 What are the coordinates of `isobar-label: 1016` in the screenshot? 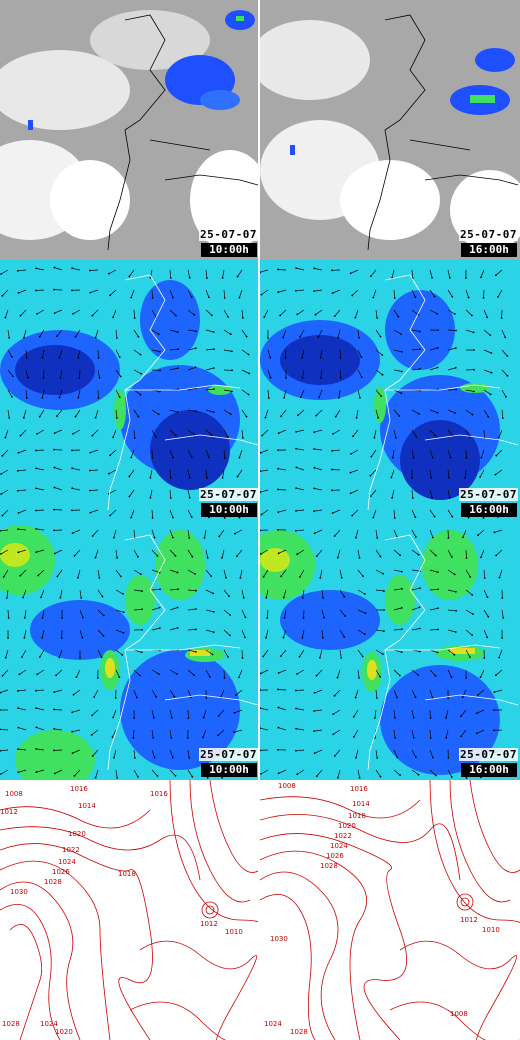 It's located at (359, 789).